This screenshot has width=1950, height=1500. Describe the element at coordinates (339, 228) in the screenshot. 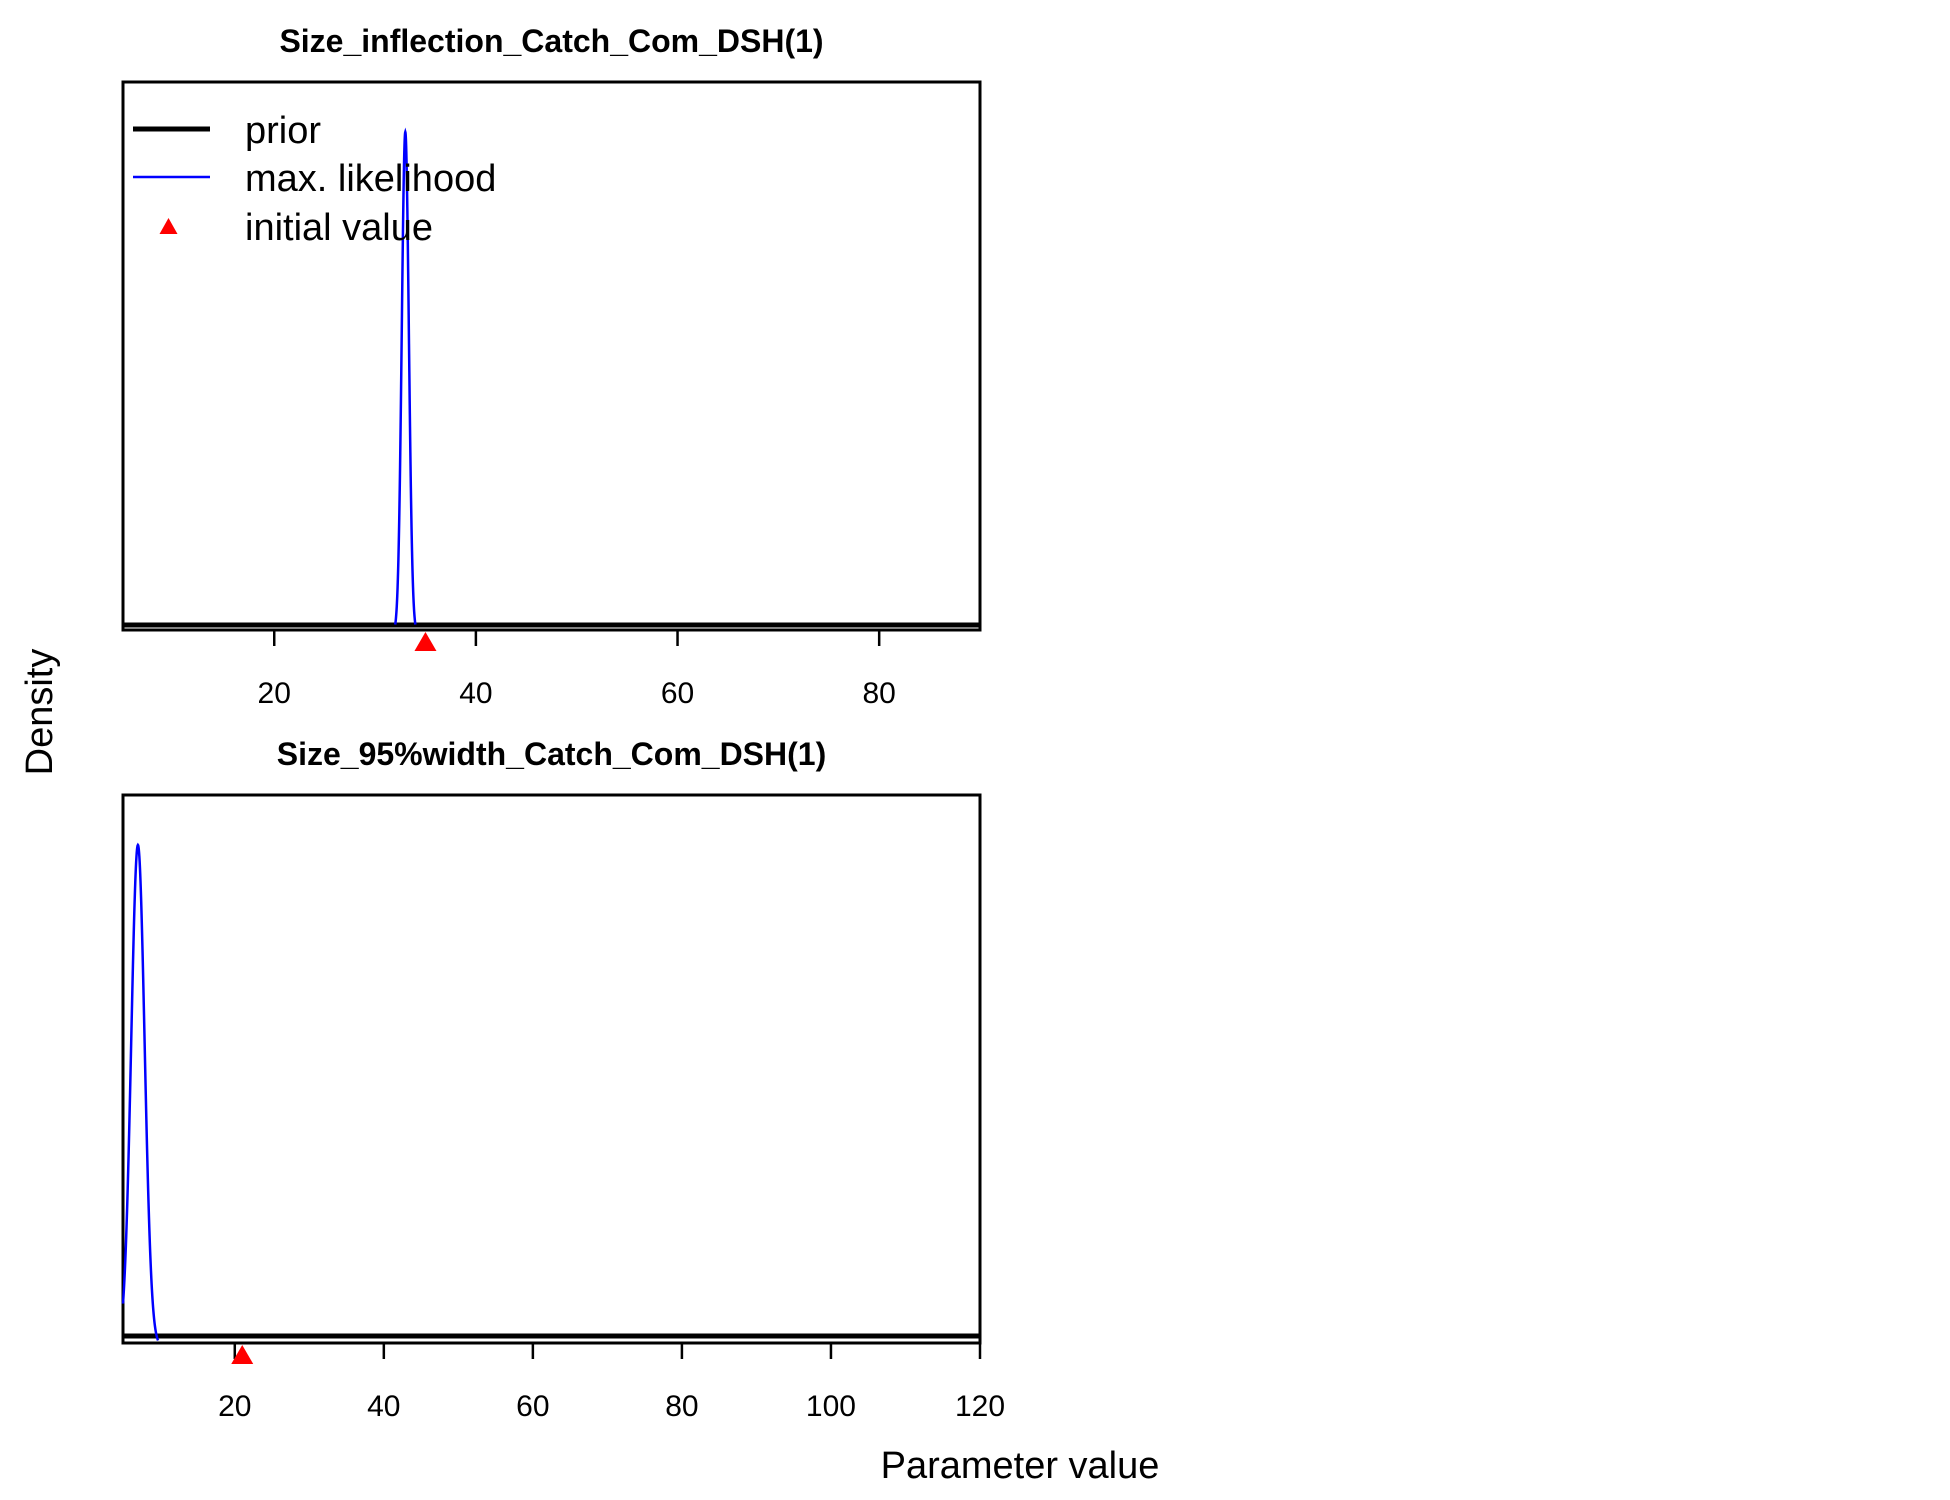

I see `legend-entry-label: initial value` at that location.